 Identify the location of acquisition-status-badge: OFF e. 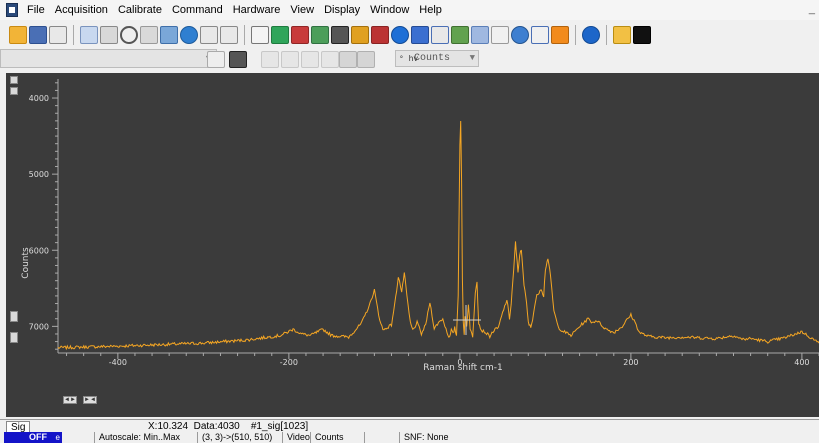
(33, 437).